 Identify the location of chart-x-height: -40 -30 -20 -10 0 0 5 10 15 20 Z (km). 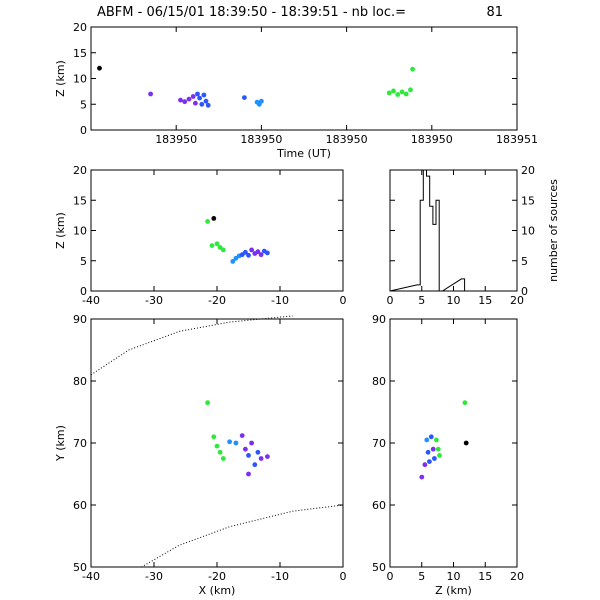
(200, 235).